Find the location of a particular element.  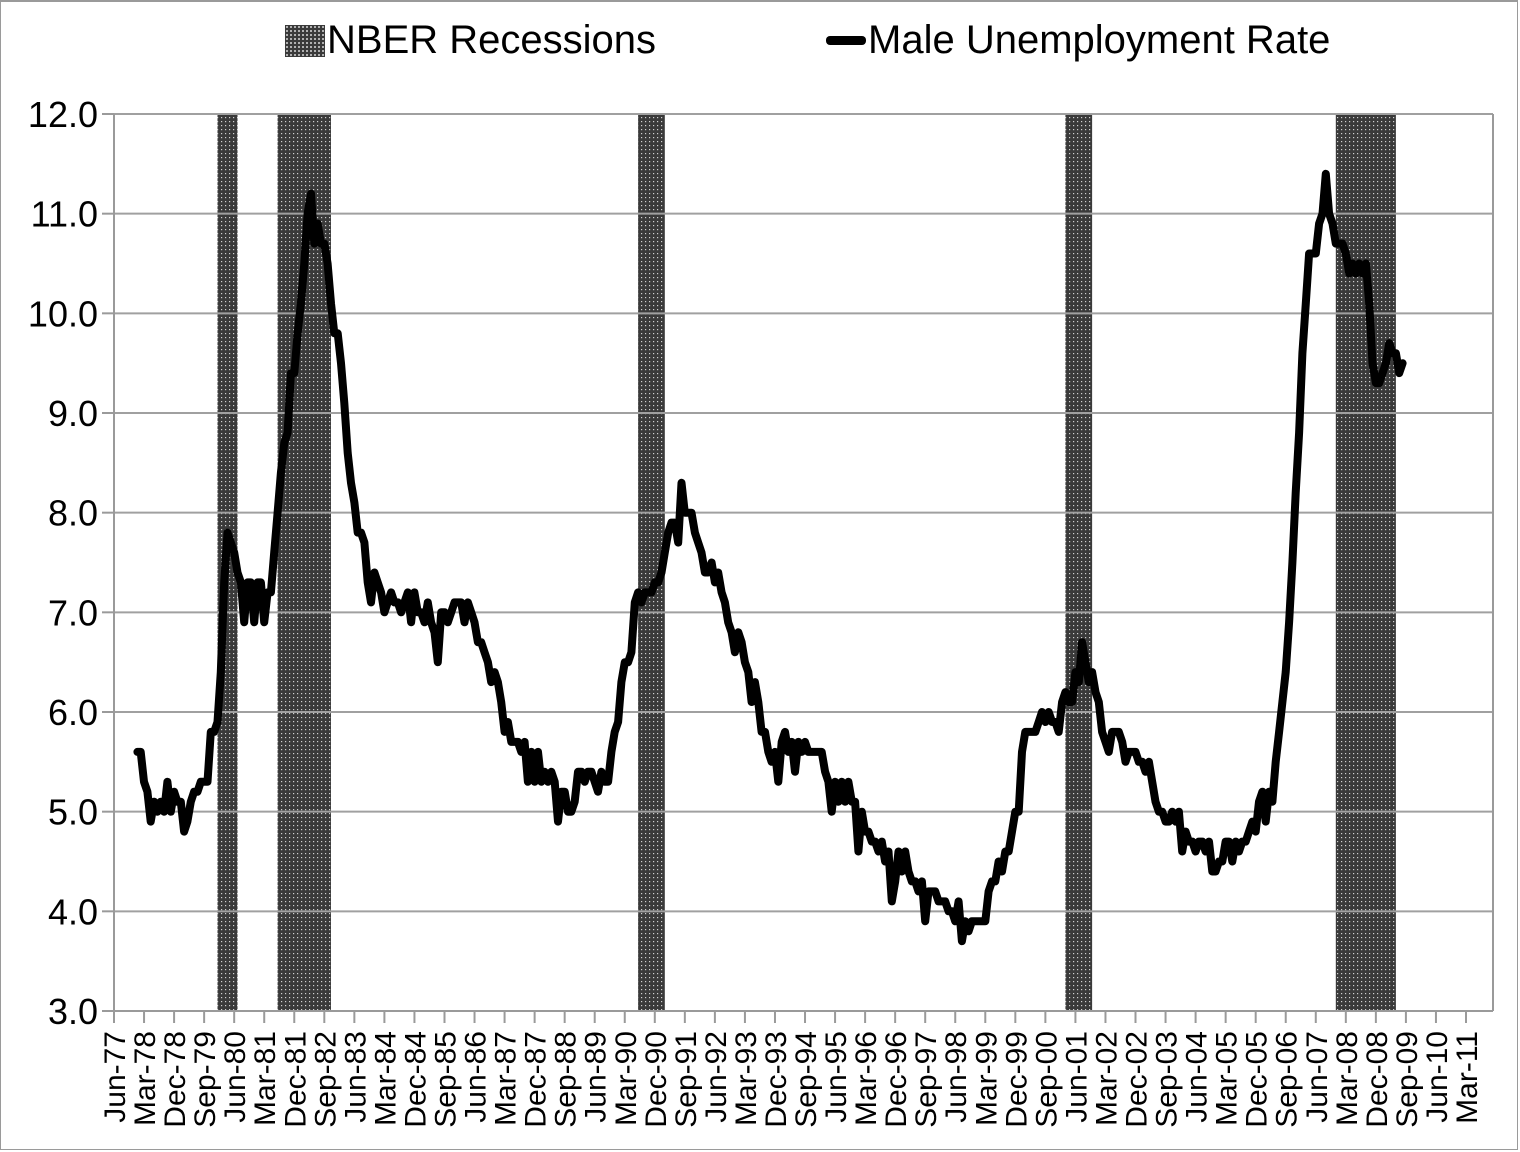

x-tick-label: Sep-97 is located at coordinates (926, 1079).